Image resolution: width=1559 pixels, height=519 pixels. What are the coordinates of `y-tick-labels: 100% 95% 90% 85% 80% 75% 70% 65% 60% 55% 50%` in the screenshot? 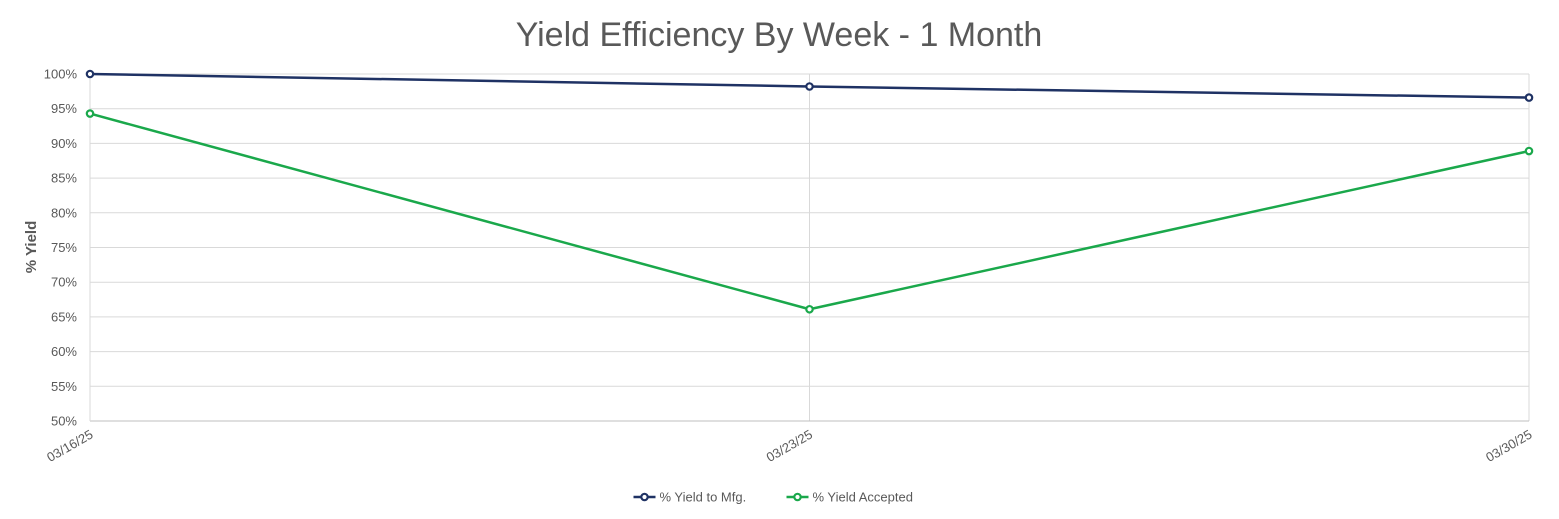 It's located at (61, 248).